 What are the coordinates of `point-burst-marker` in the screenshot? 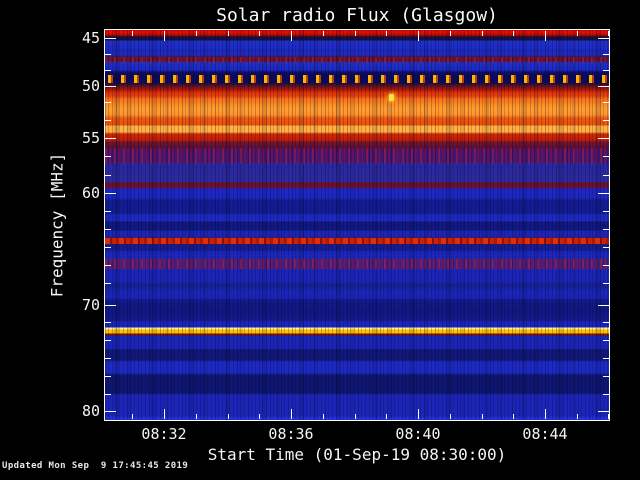 It's located at (391, 97).